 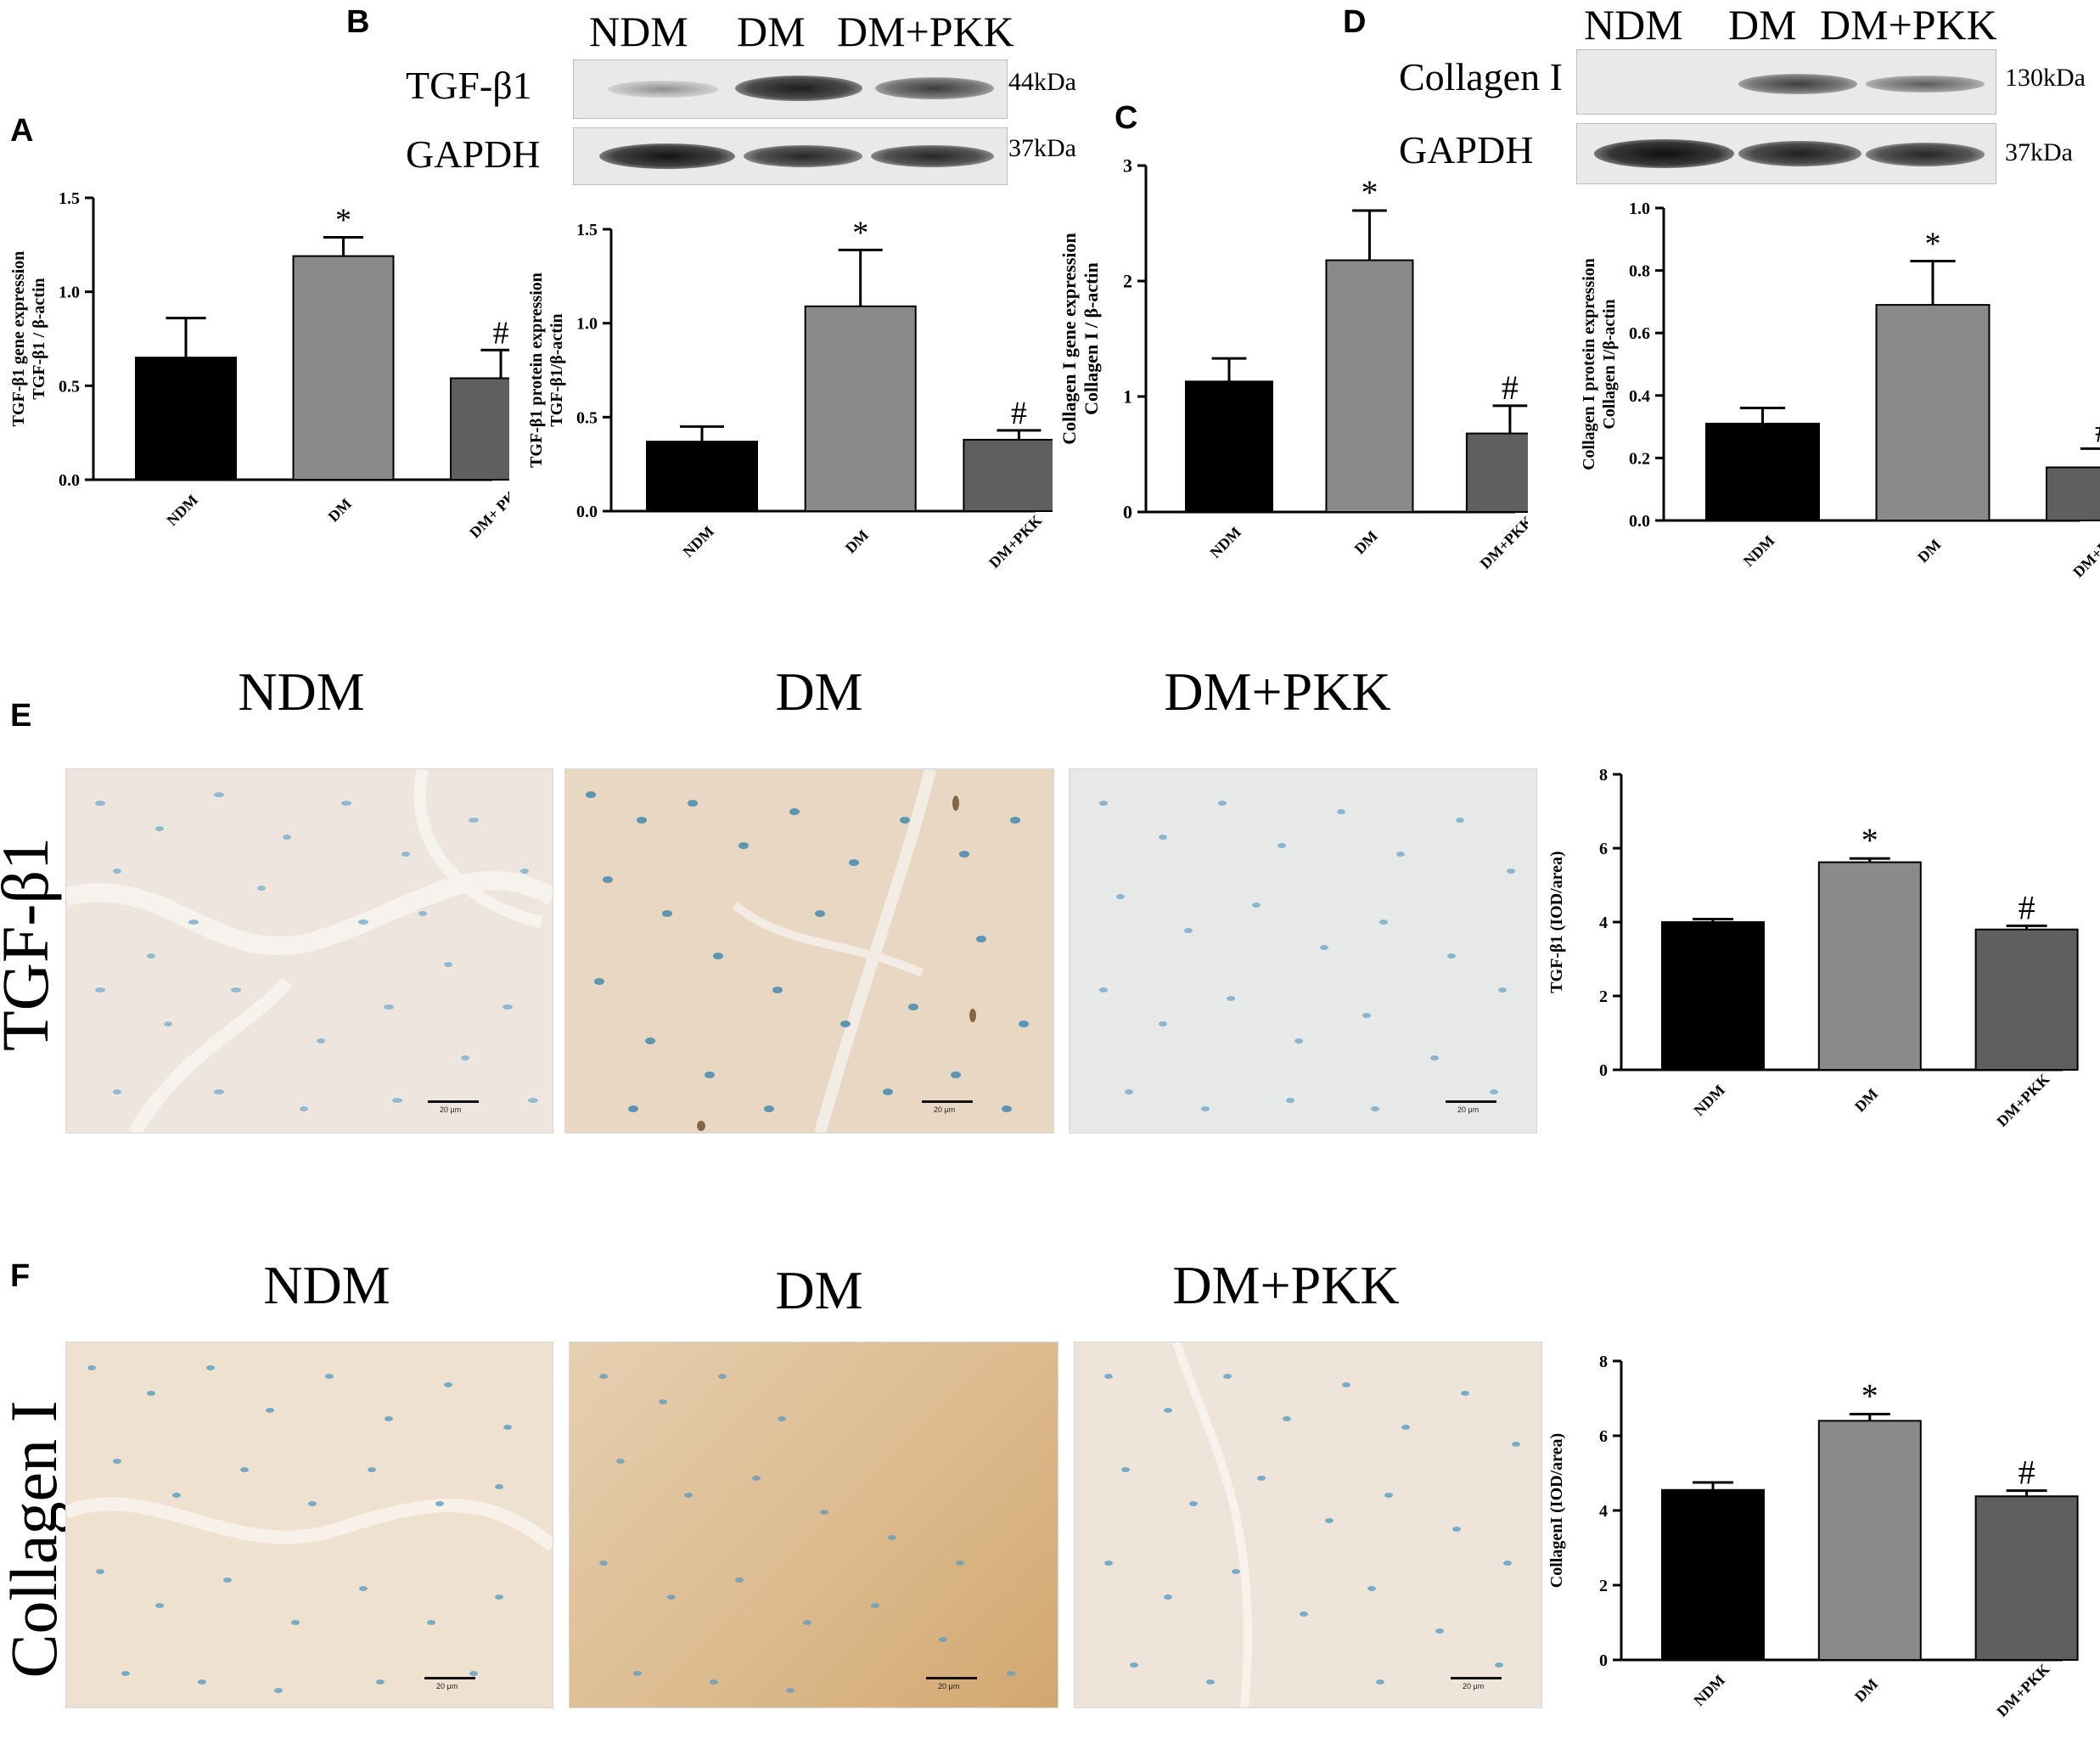 I want to click on y-axis-label: Collagen I protein expression, so click(x=1589, y=364).